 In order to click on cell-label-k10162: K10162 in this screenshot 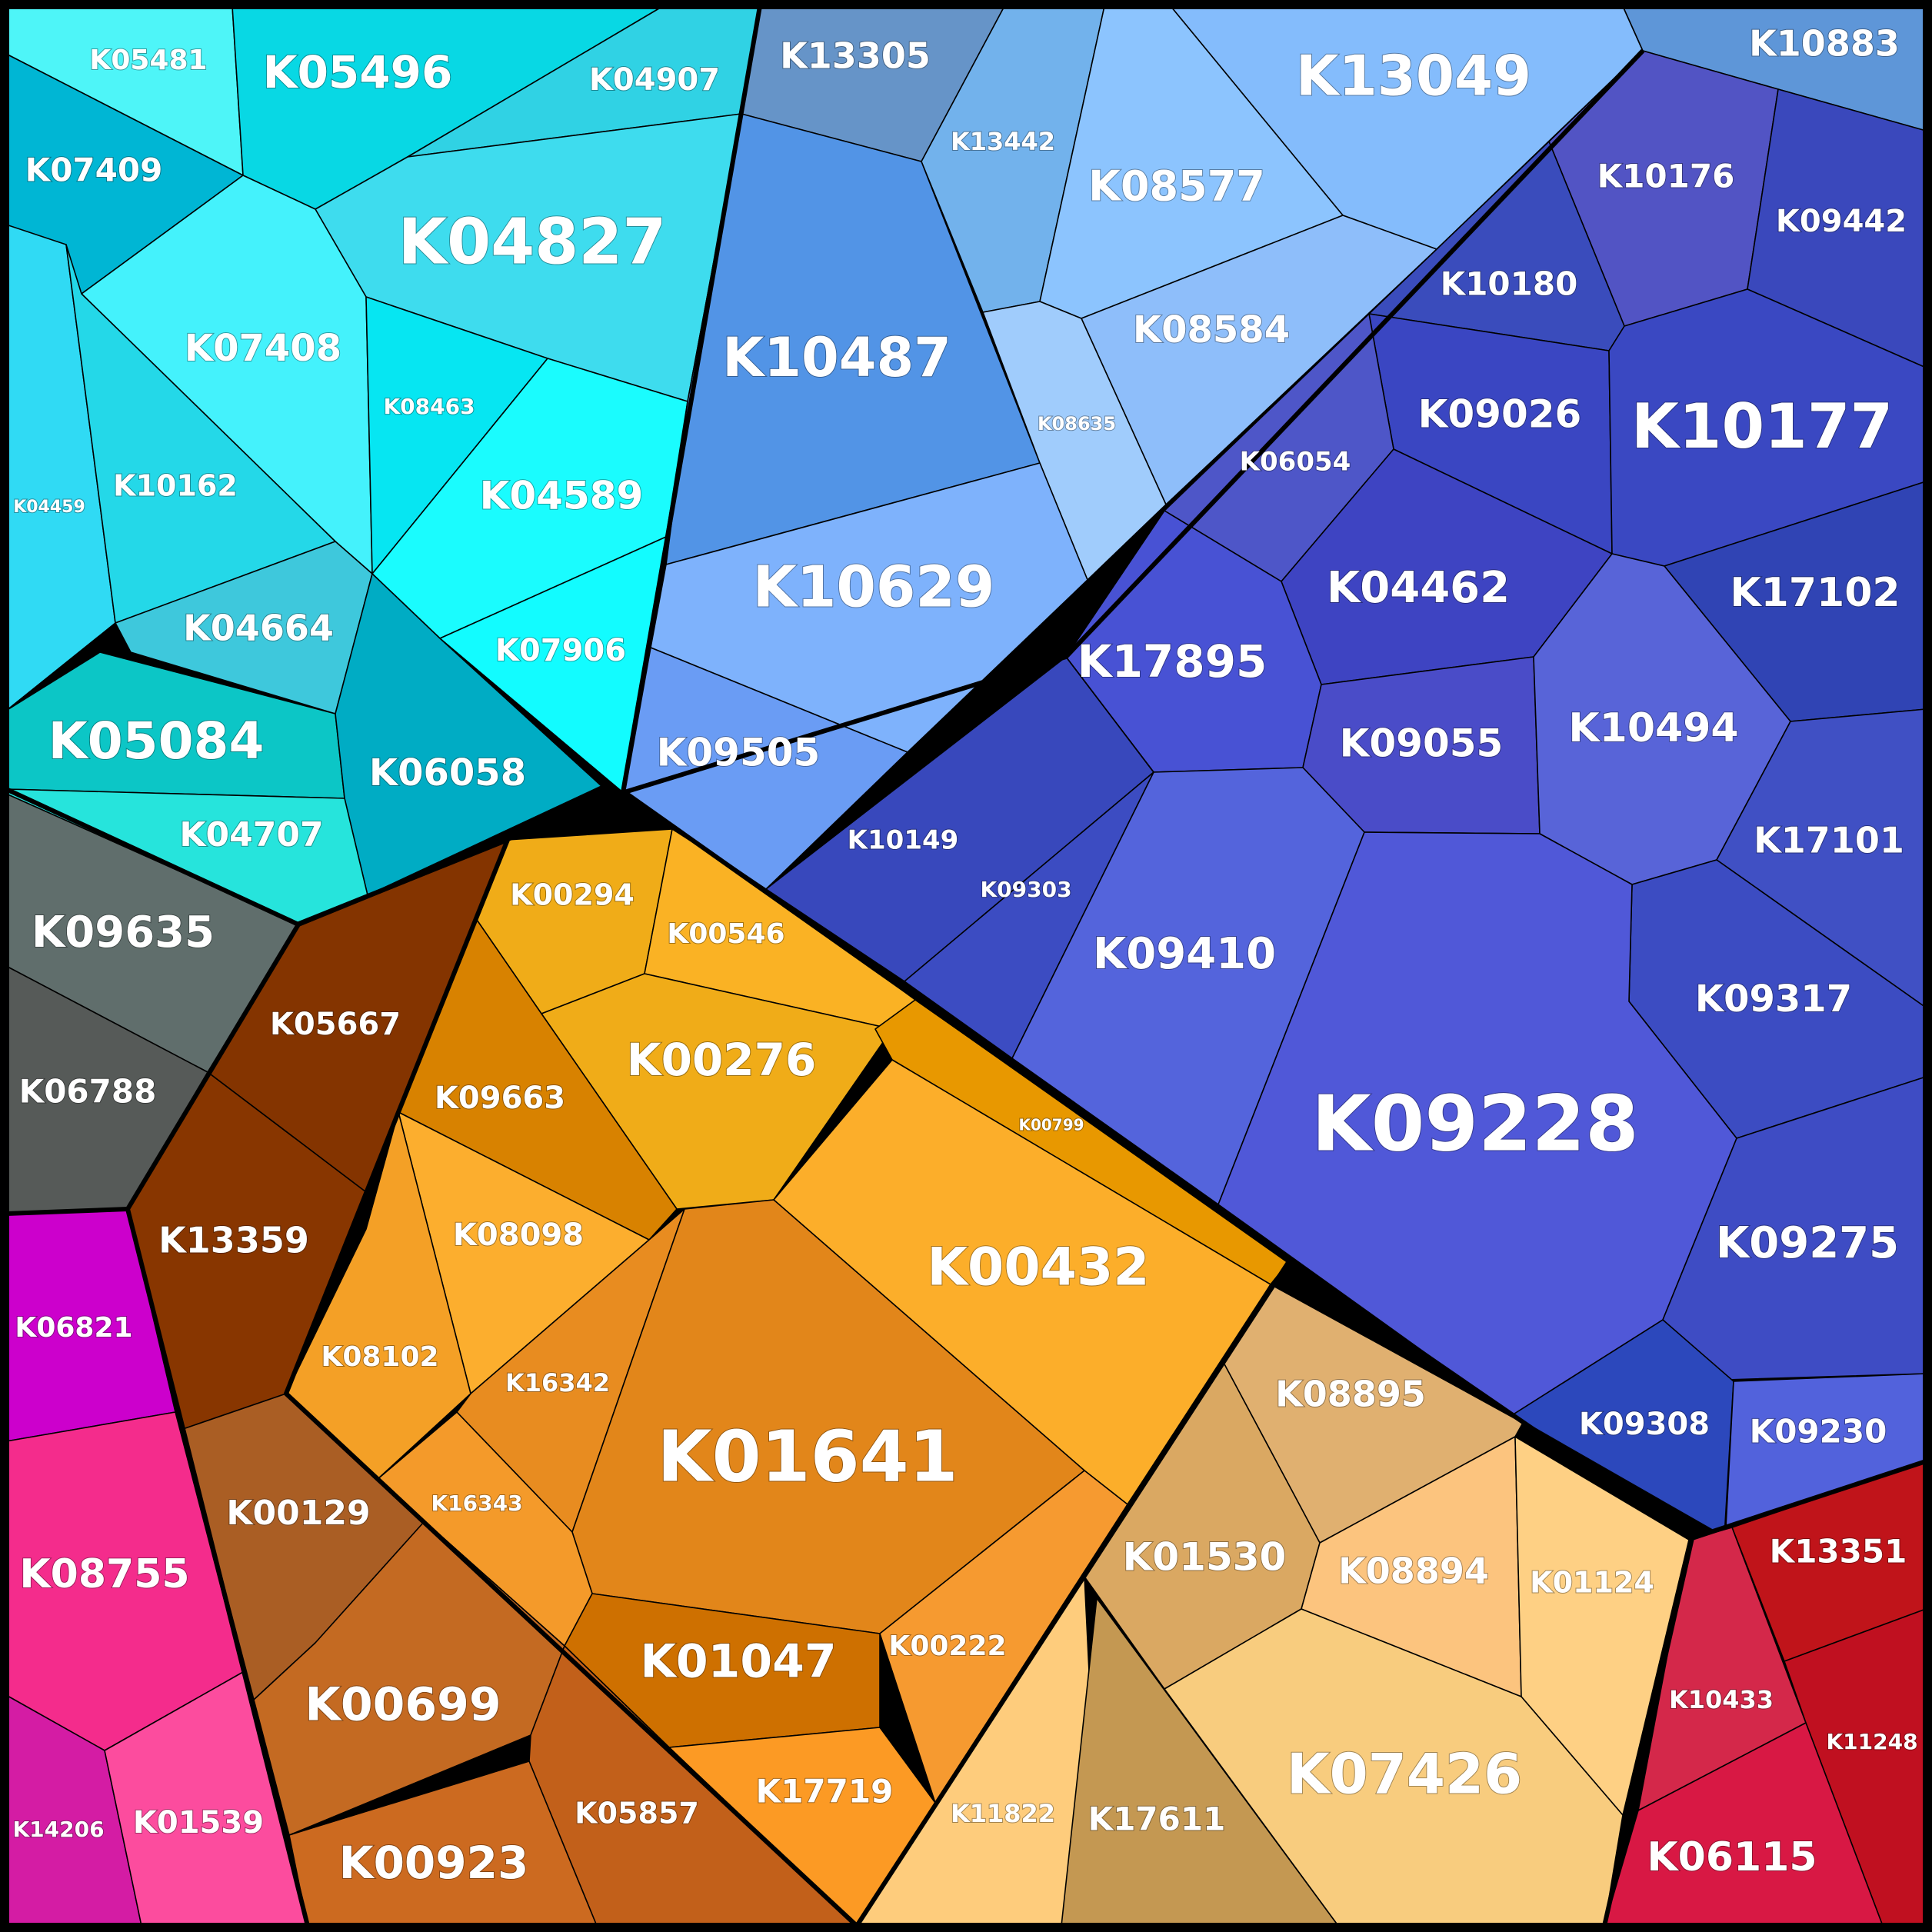, I will do `click(175, 486)`.